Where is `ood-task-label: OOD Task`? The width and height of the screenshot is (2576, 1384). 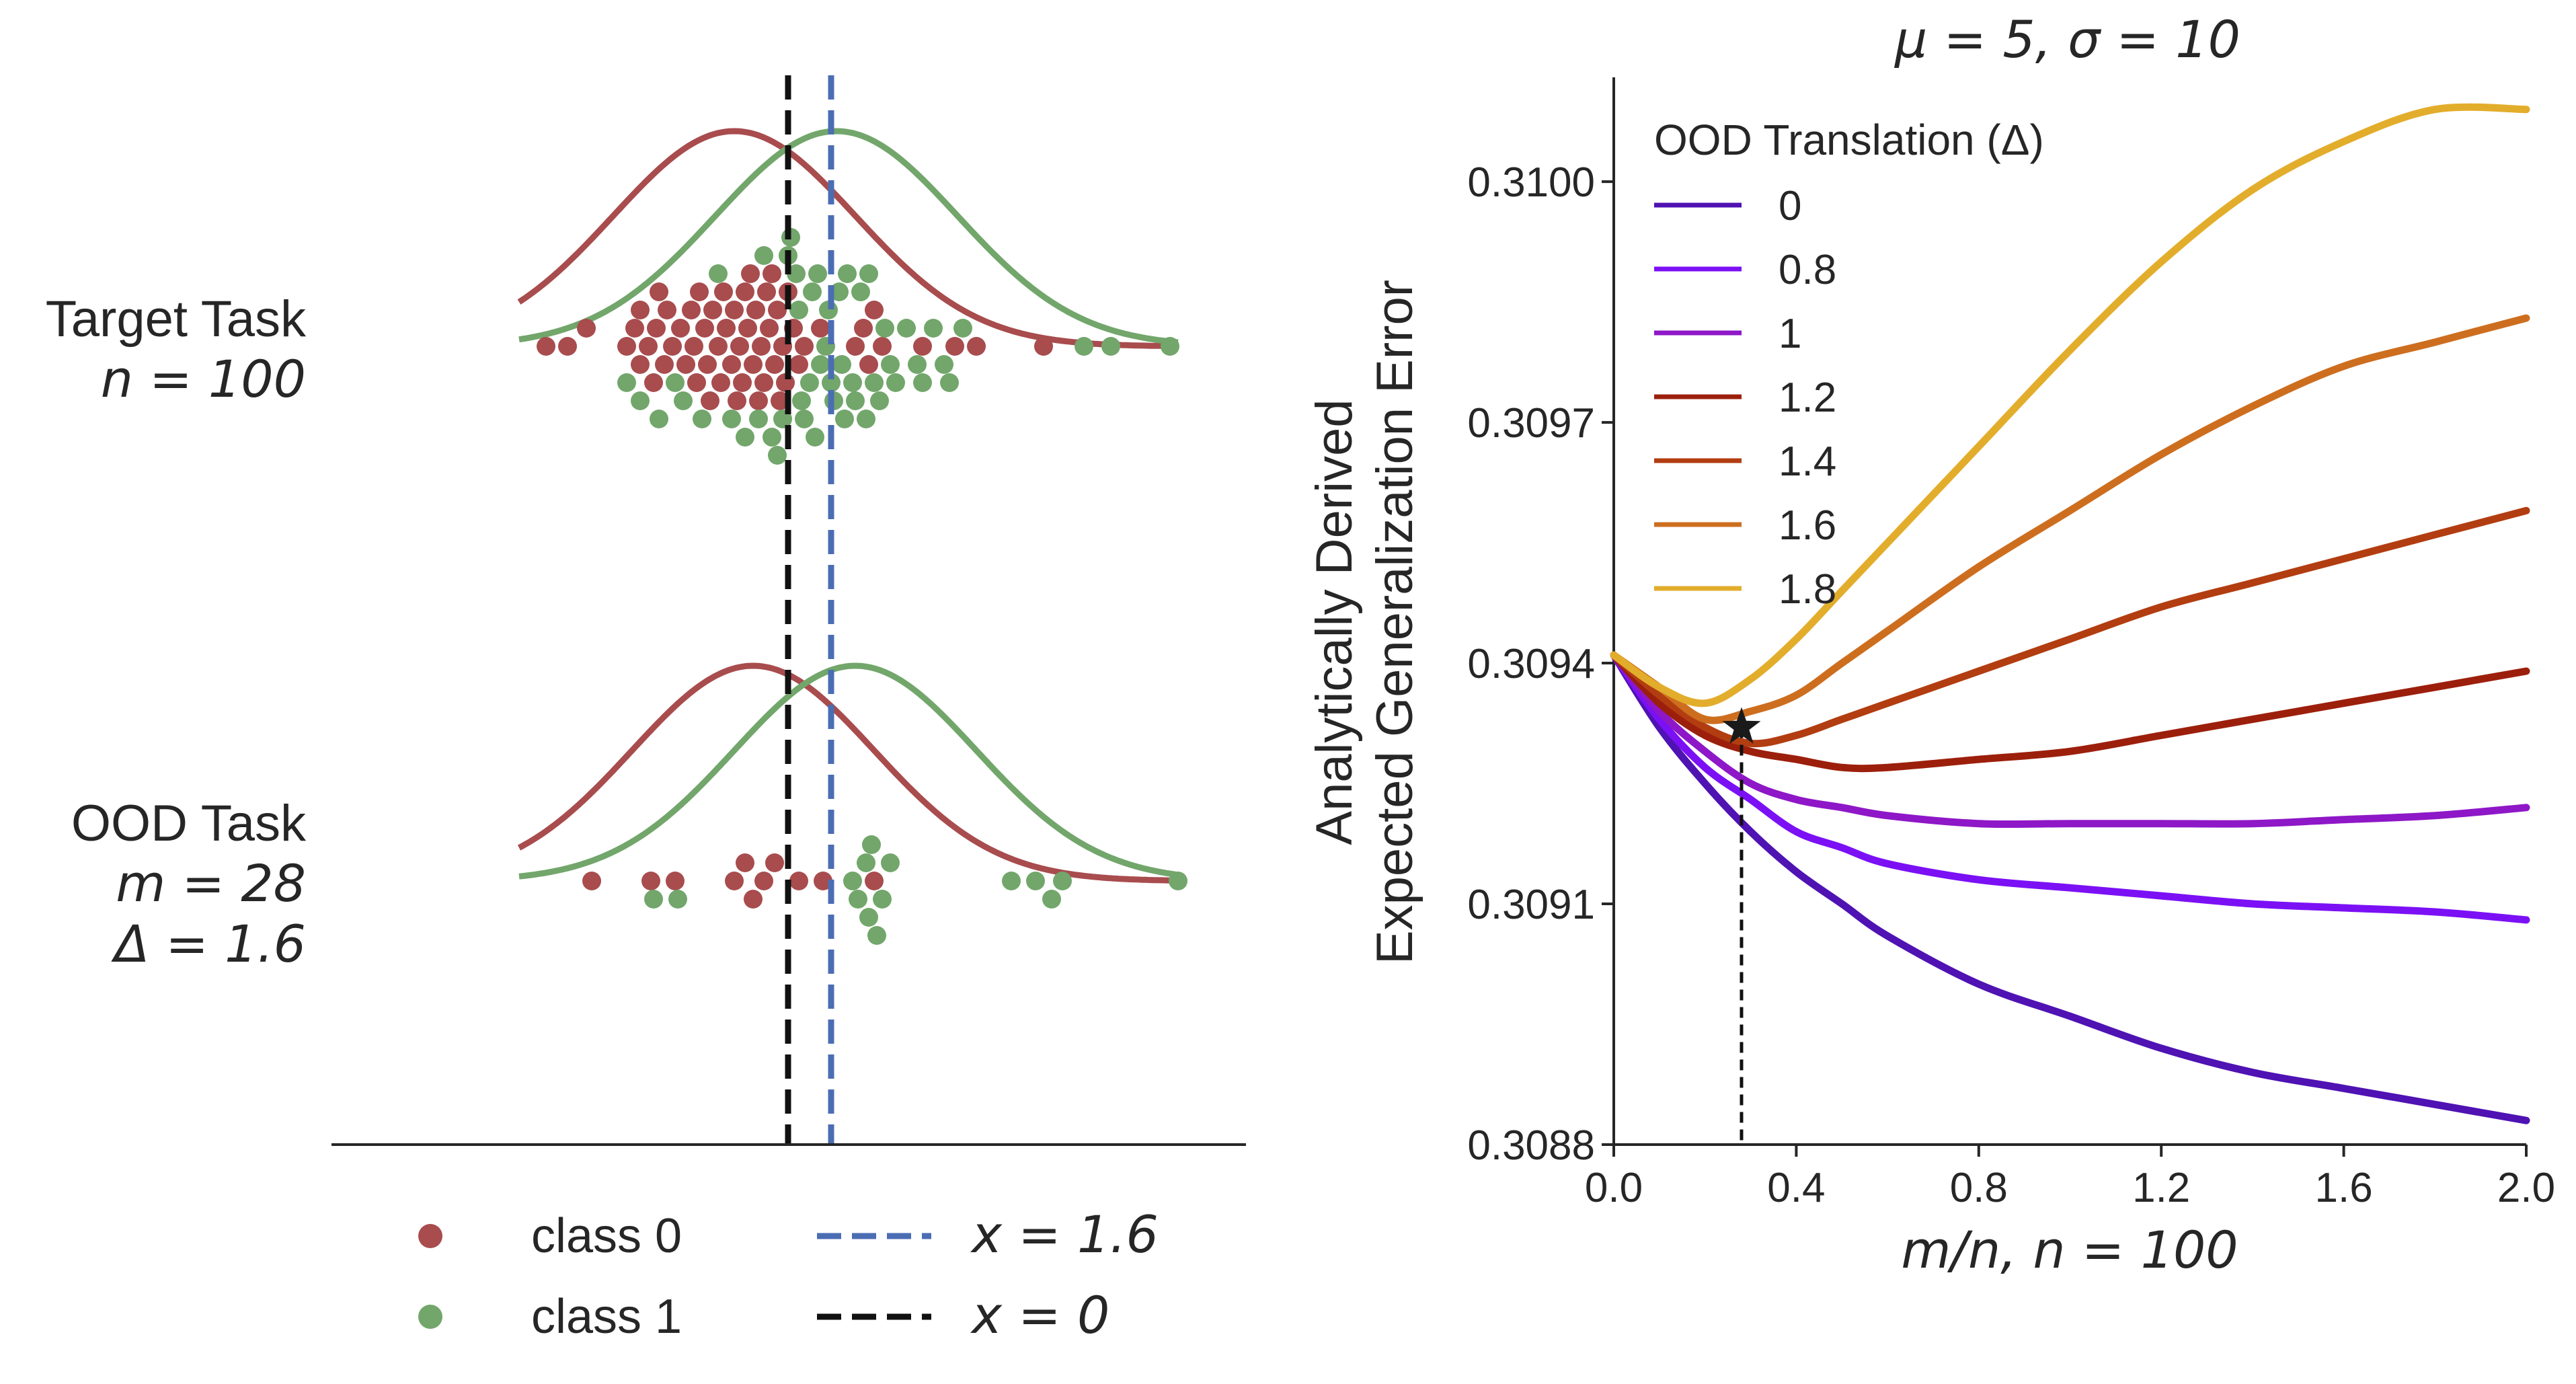
ood-task-label: OOD Task is located at coordinates (189, 823).